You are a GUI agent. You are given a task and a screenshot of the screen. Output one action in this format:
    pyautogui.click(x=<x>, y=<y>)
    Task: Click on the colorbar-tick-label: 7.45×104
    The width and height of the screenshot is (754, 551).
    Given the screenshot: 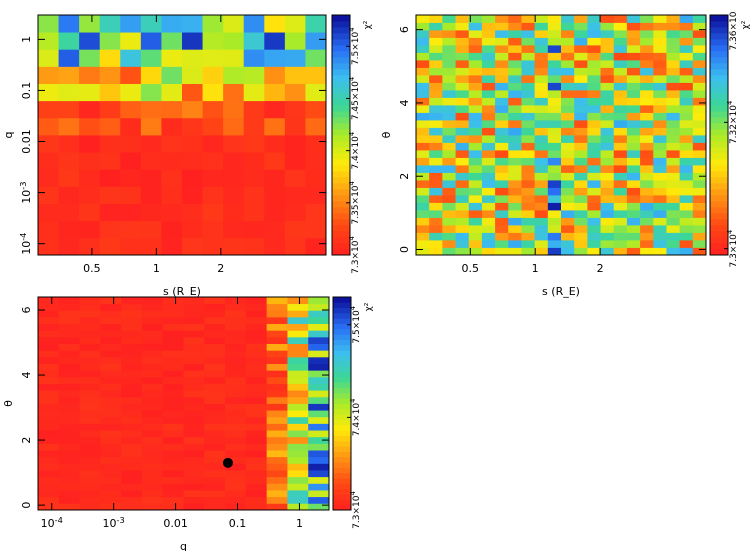 What is the action you would take?
    pyautogui.click(x=354, y=98)
    